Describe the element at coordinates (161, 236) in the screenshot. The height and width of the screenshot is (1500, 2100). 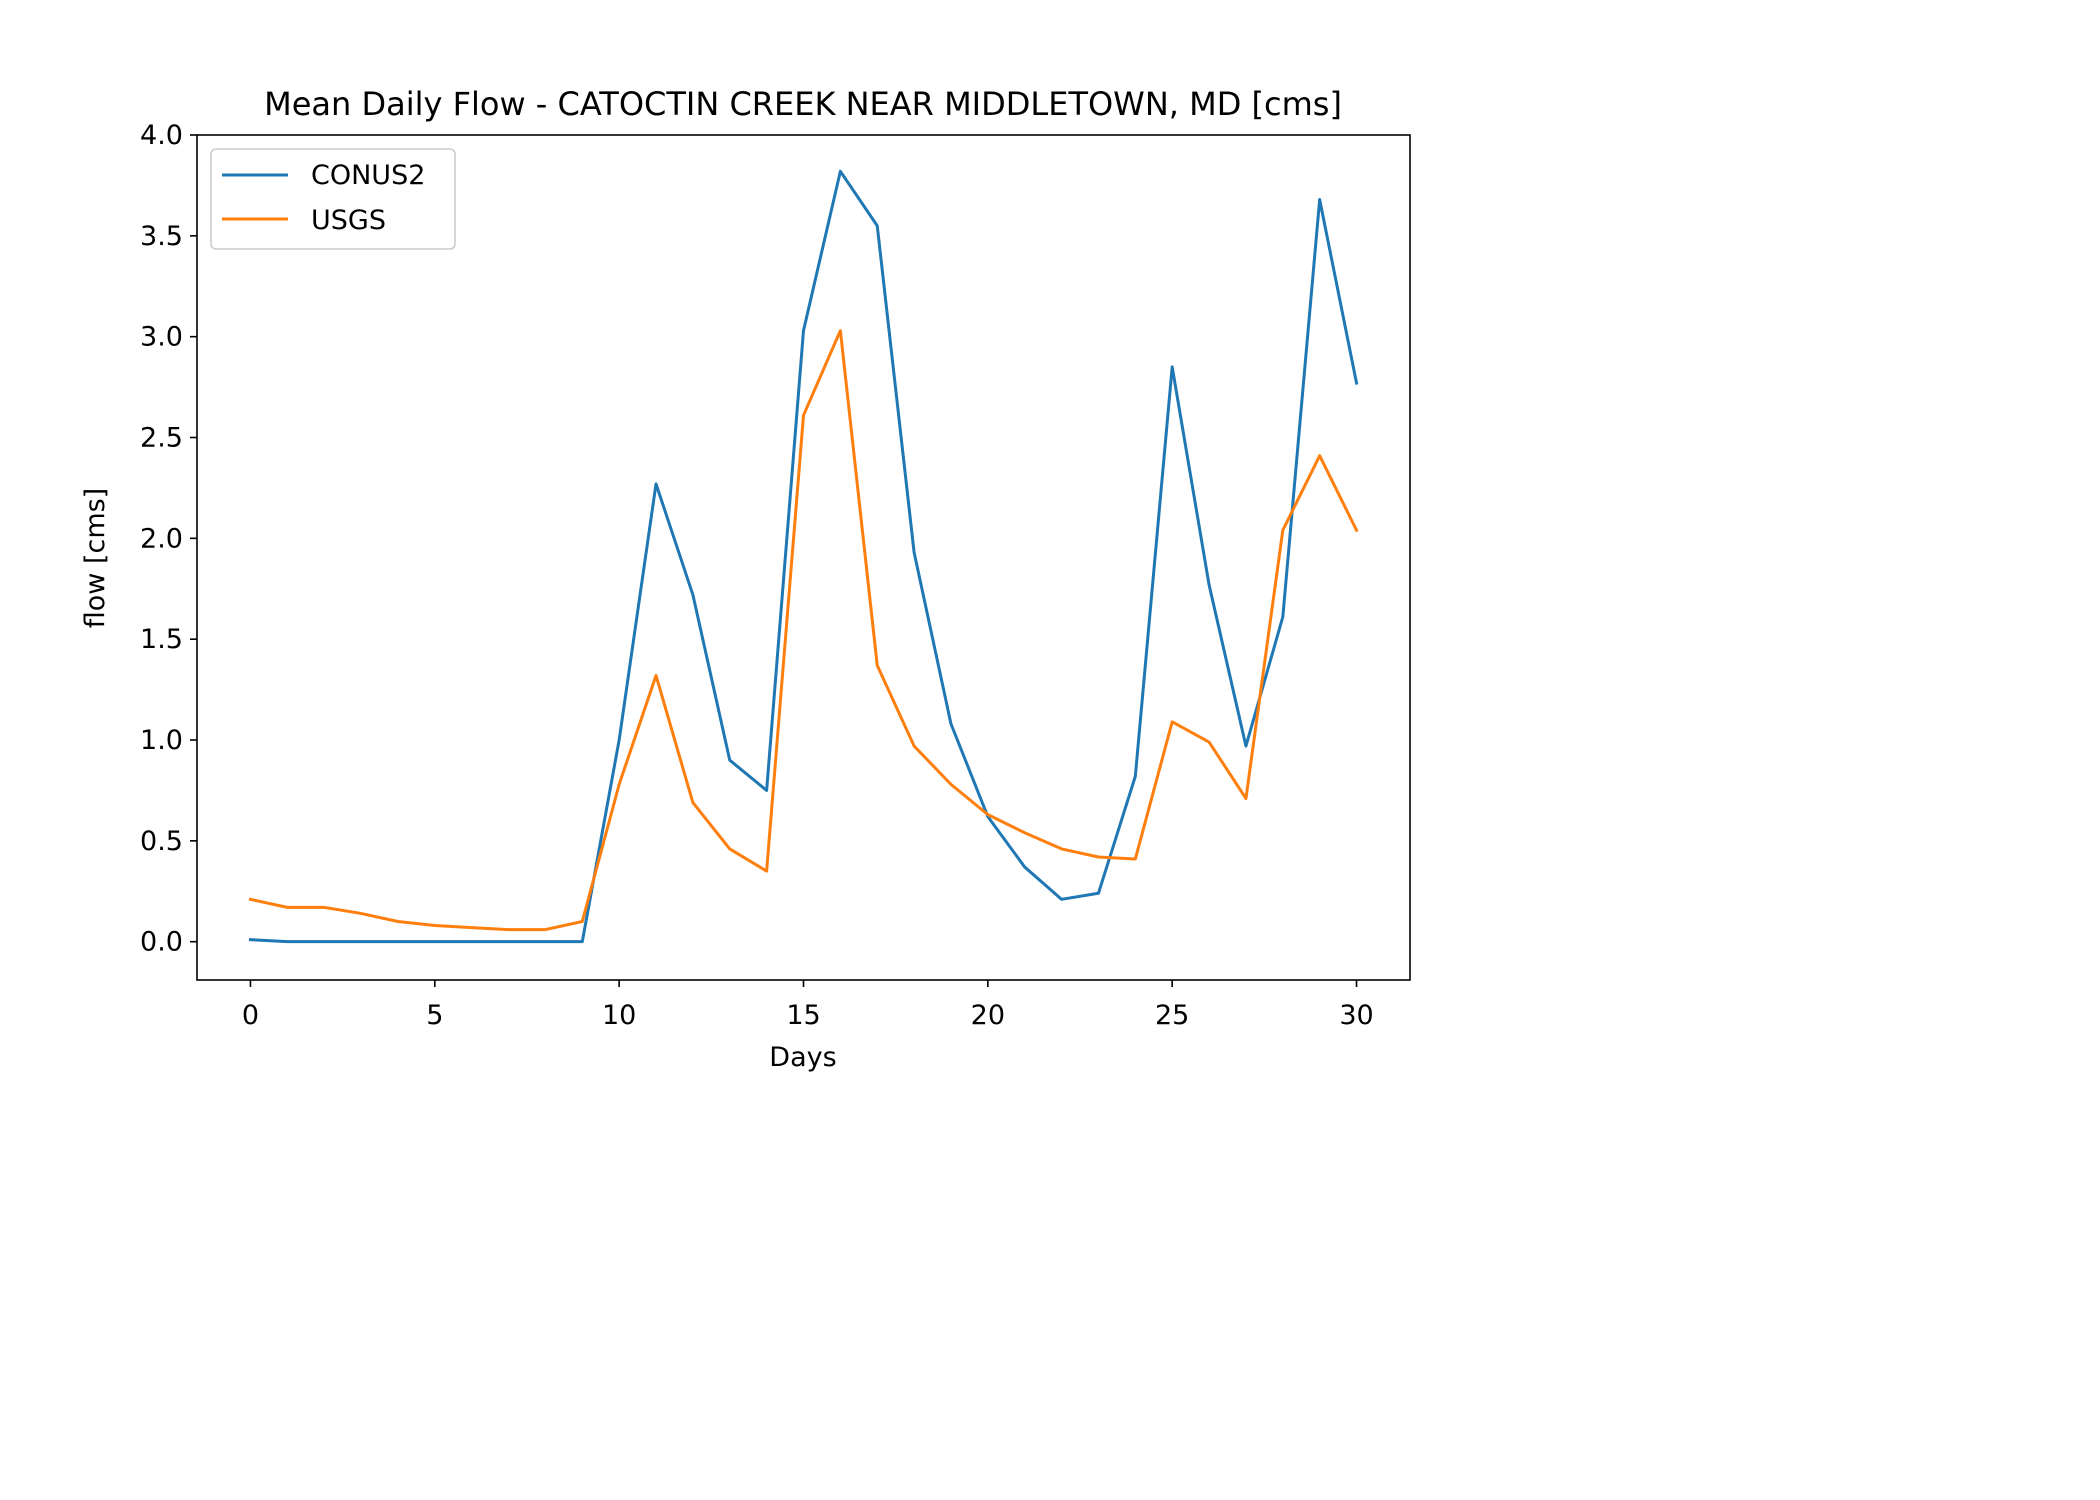
I see `y-tick-label: 3.5` at that location.